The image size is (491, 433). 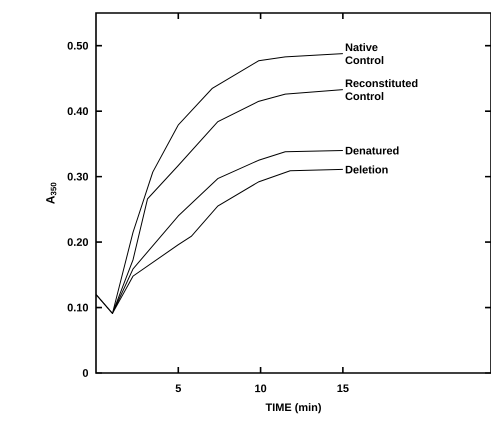 What do you see at coordinates (293, 408) in the screenshot?
I see `x-axis-title: TIME (min)` at bounding box center [293, 408].